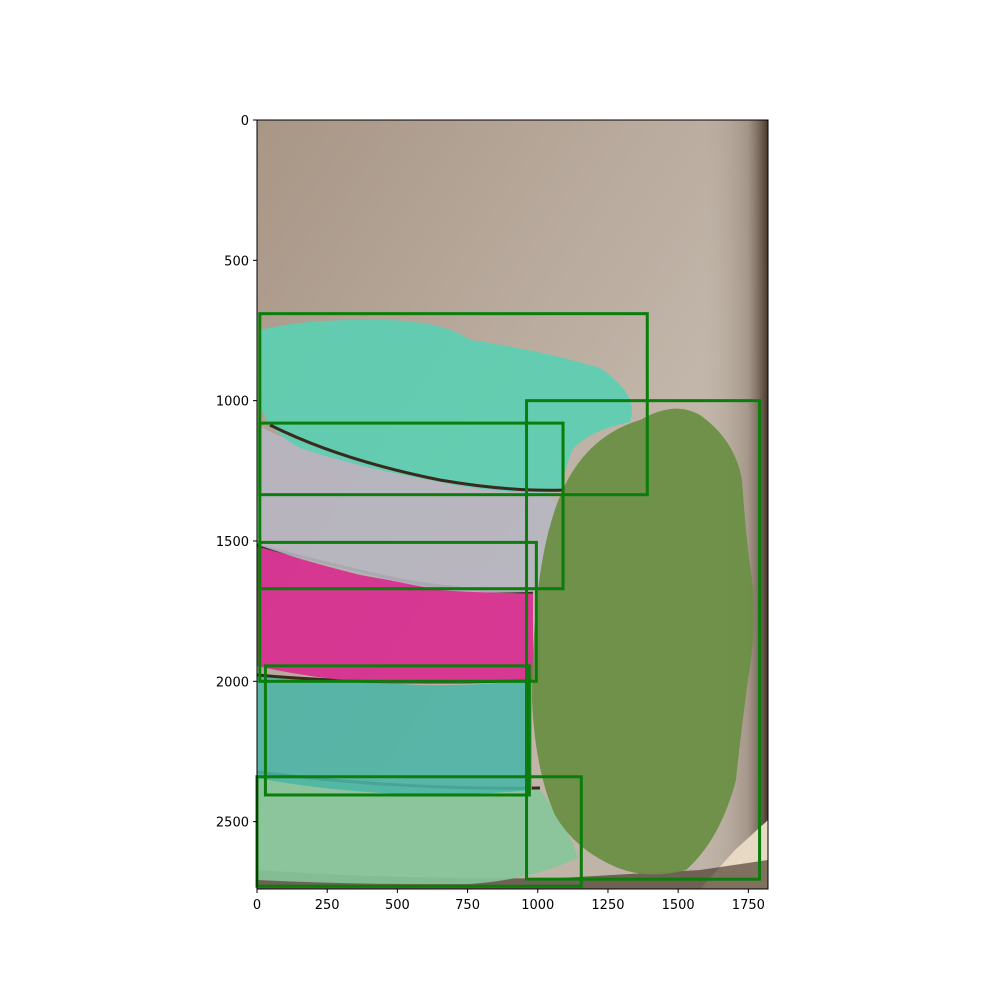 This screenshot has width=1000, height=1000. Describe the element at coordinates (395, 614) in the screenshot. I see `magenta-cookie-mask` at that location.